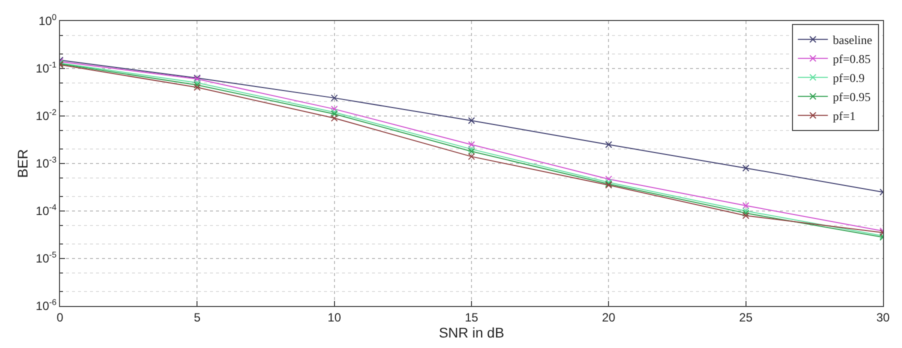 The image size is (902, 348). What do you see at coordinates (471, 317) in the screenshot?
I see `x-tick-label: 15` at bounding box center [471, 317].